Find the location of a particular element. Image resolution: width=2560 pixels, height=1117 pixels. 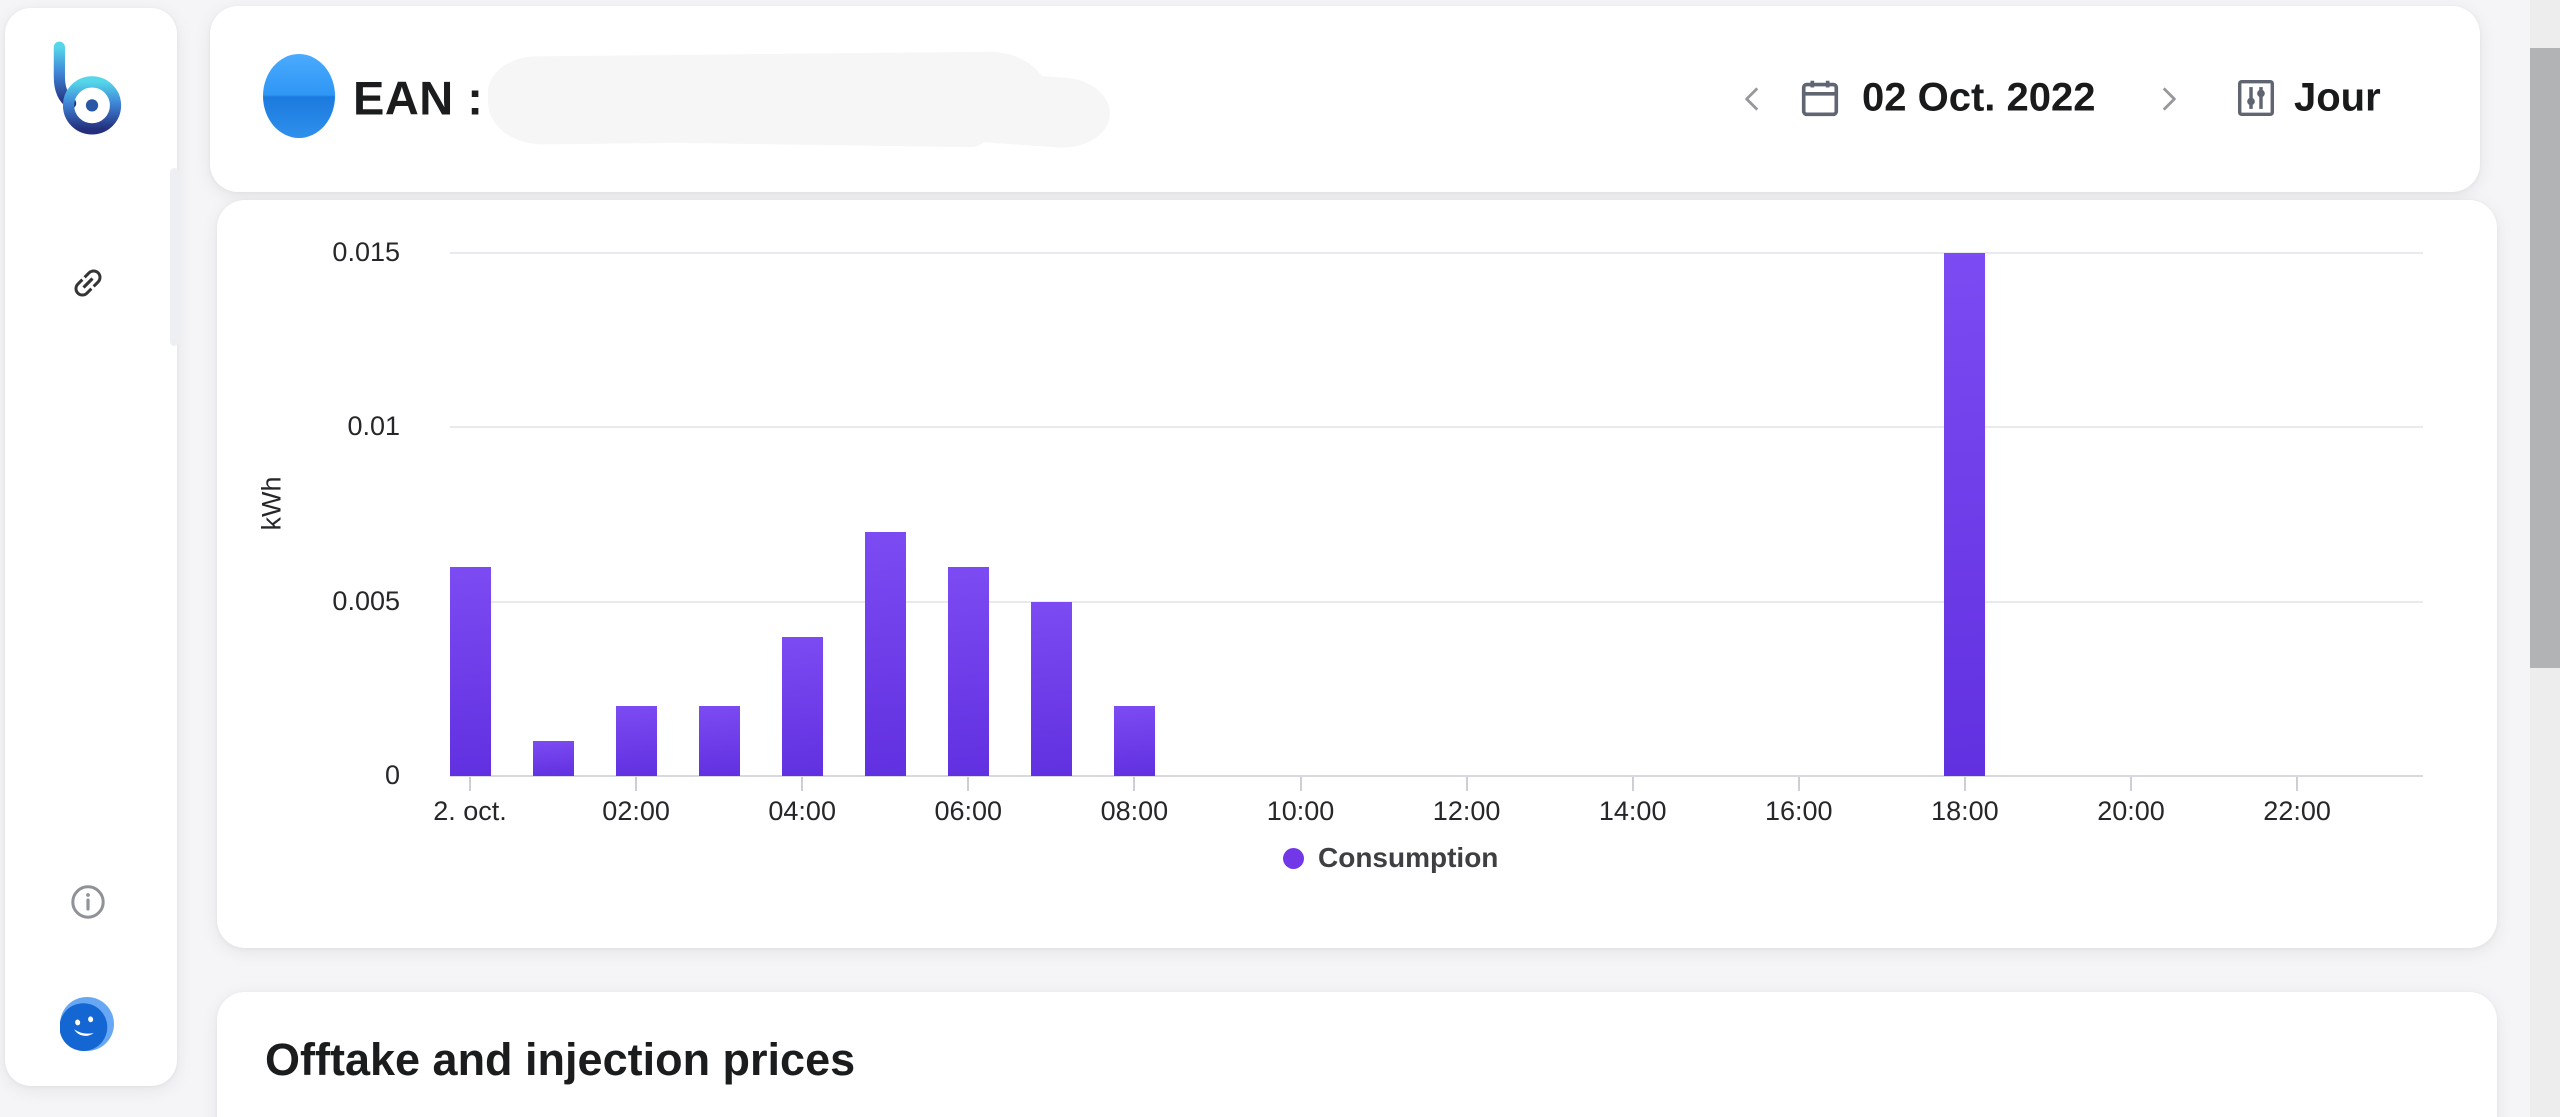

view-granularity-icon is located at coordinates (2256, 98).